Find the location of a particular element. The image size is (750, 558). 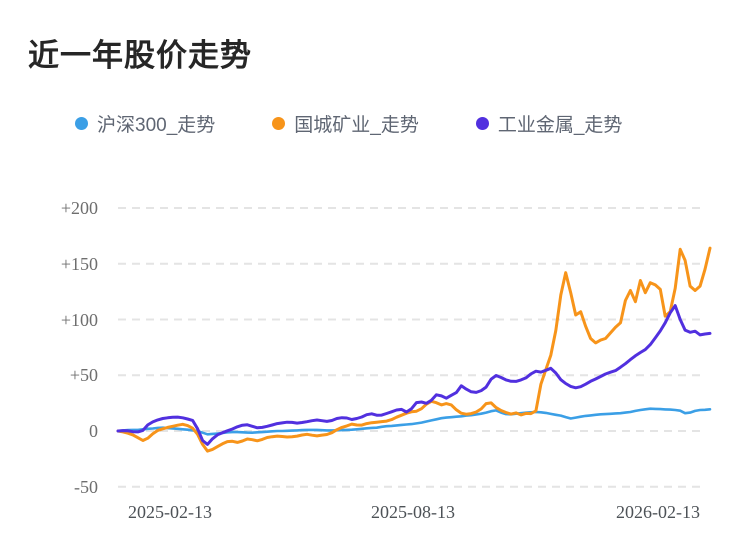

legend-item-industrial-metals: 工业金属_走势 is located at coordinates (549, 123).